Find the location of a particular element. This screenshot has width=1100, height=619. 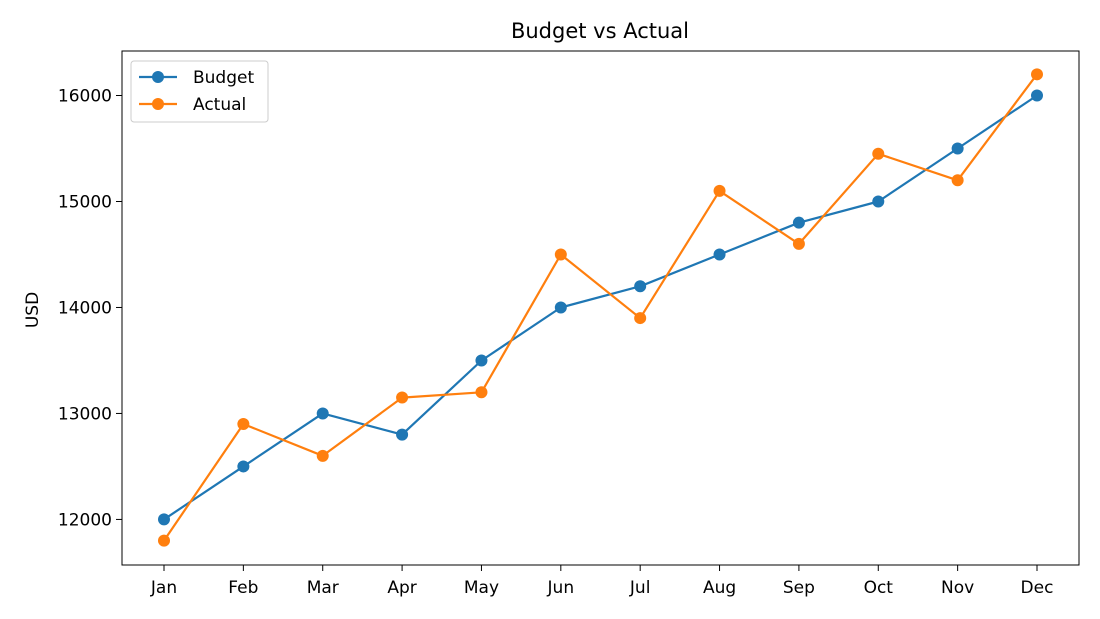

legend-item-actual: Actual is located at coordinates (192, 105).